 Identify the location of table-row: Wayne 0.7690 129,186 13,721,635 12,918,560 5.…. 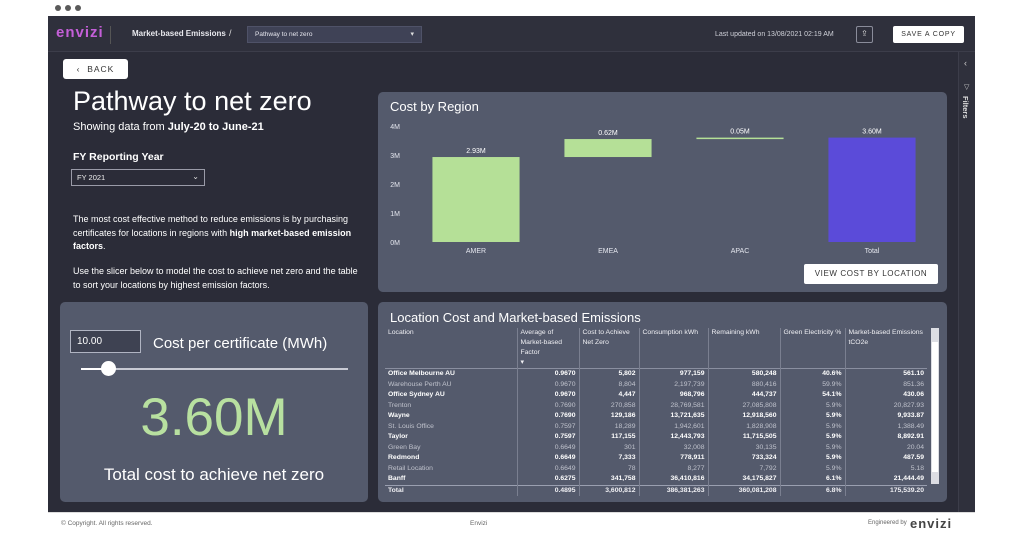
(656, 416).